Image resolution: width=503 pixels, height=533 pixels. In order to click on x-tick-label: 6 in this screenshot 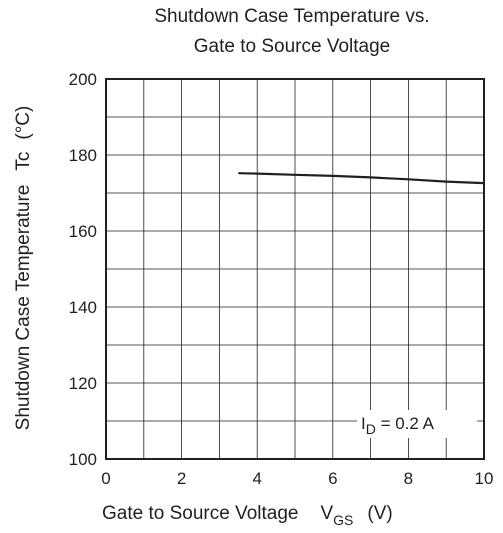, I will do `click(332, 478)`.